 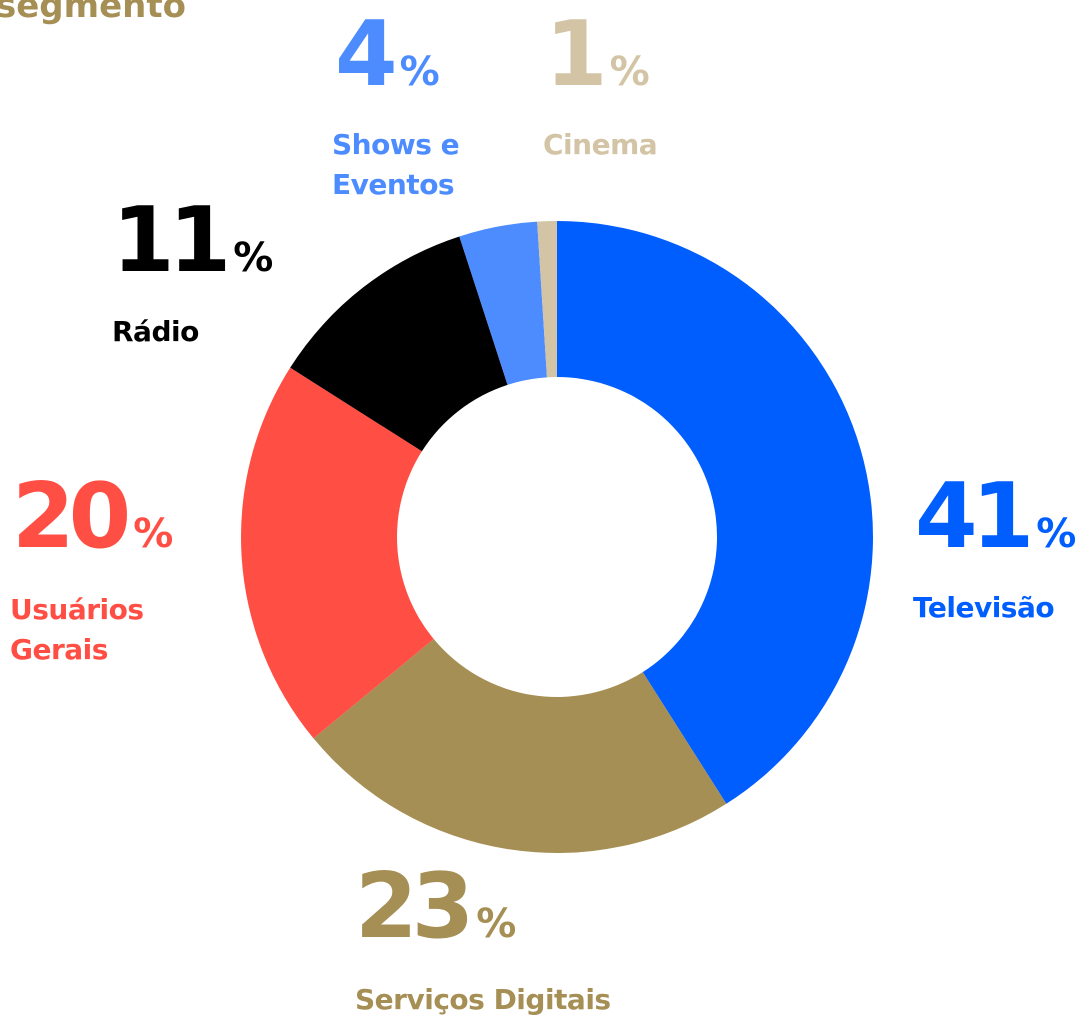 I want to click on value-label: 1%, so click(x=597, y=54).